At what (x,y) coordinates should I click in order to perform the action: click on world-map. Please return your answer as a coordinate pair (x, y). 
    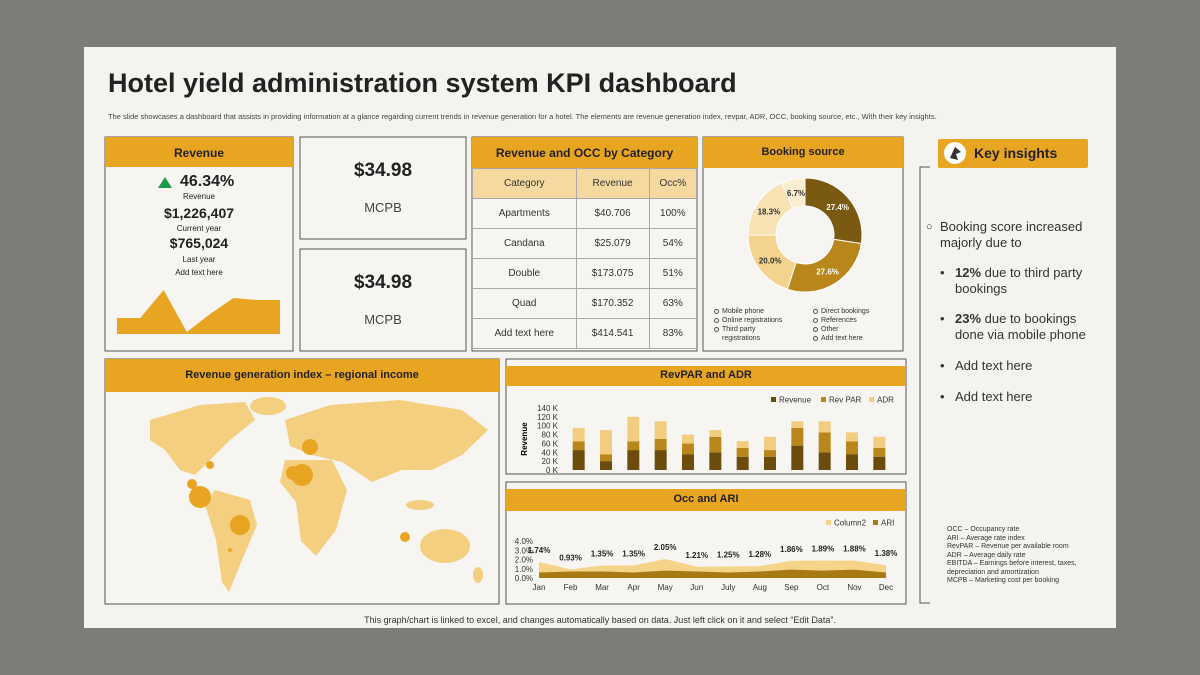
    Looking at the image, I should click on (319, 494).